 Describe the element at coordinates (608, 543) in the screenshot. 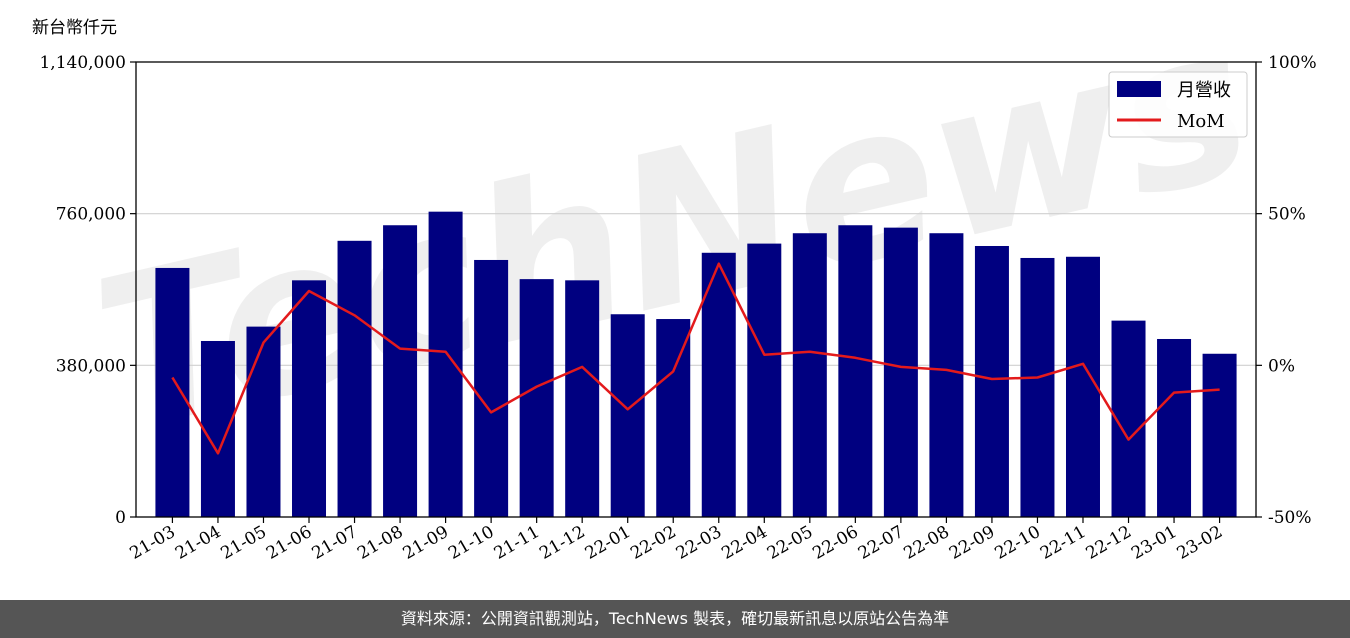

I see `x-tick-label: 22-01` at that location.